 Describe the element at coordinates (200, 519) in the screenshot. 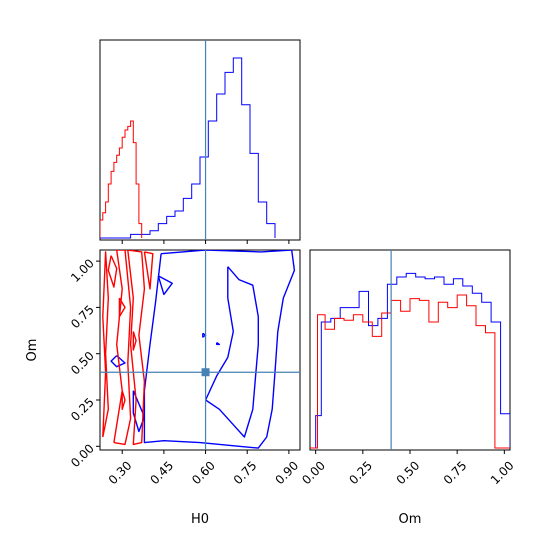

I see `x-axis-label-h0: H0` at that location.